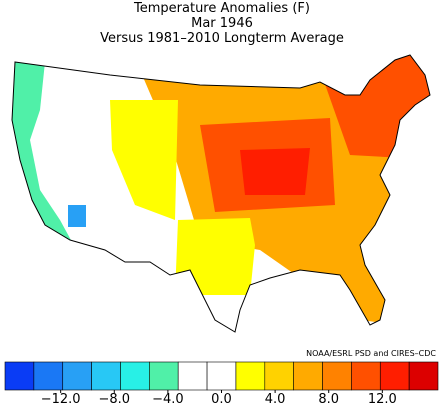 Image resolution: width=443 pixels, height=406 pixels. I want to click on tick-label: 8.0, so click(328, 399).